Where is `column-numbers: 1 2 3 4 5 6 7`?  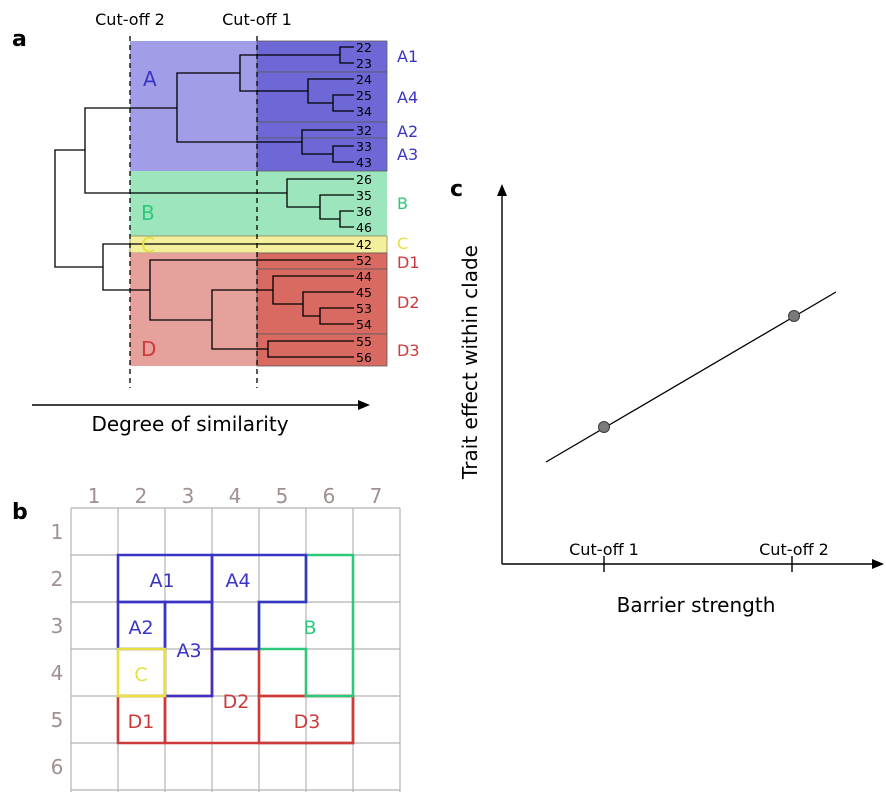
column-numbers: 1 2 3 4 5 6 7 is located at coordinates (235, 496).